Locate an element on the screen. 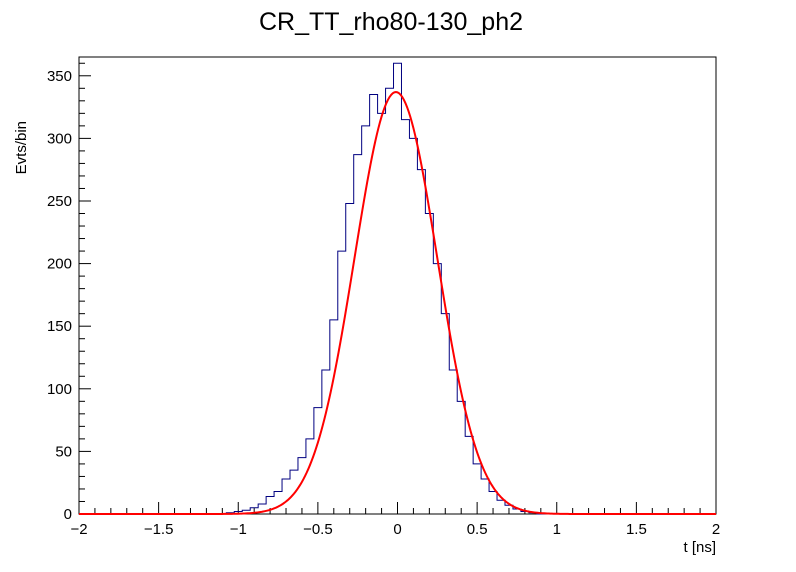  x-tick-label: −1.5 is located at coordinates (159, 529).